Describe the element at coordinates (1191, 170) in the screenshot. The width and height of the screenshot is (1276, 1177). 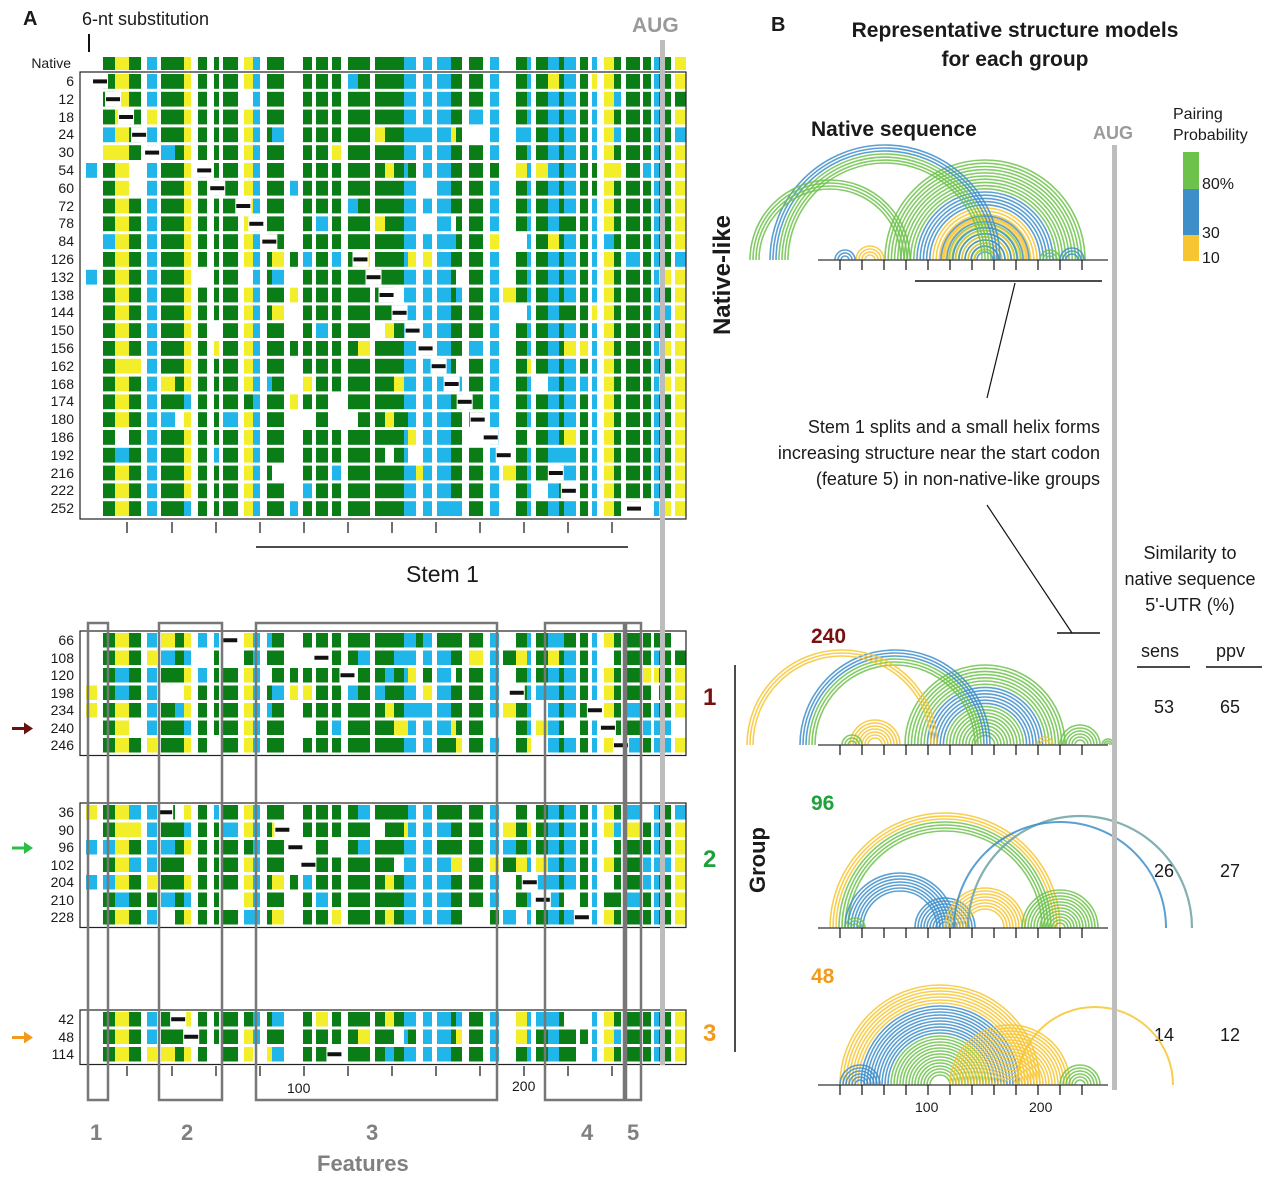
I see `legend-color-high` at that location.